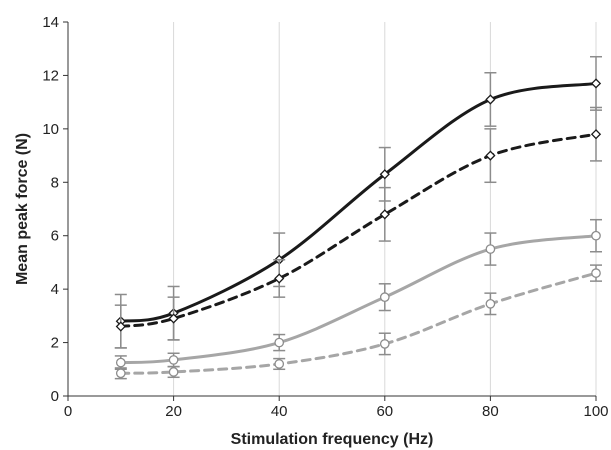  What do you see at coordinates (22, 209) in the screenshot?
I see `y-axis-title: Mean peak force (N)` at bounding box center [22, 209].